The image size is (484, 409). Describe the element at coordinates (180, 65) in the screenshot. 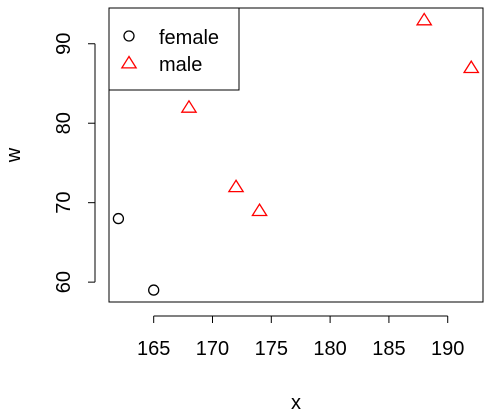

I see `legend-male-label: male` at that location.